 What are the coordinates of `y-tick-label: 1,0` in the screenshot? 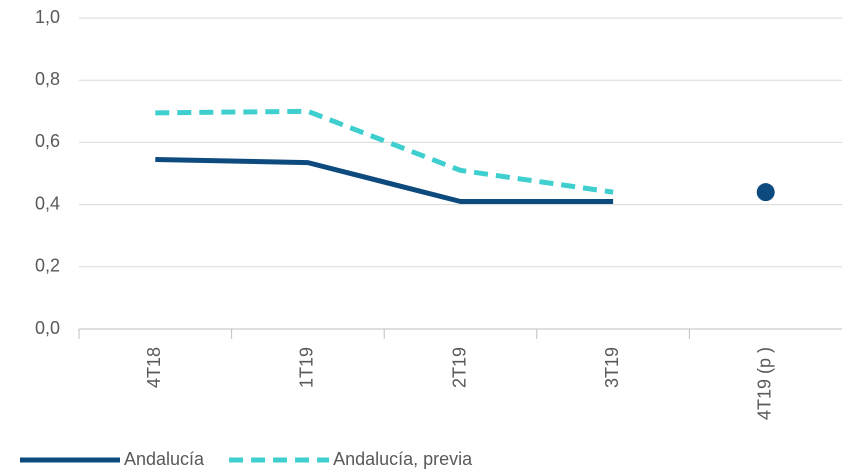 It's located at (47, 17).